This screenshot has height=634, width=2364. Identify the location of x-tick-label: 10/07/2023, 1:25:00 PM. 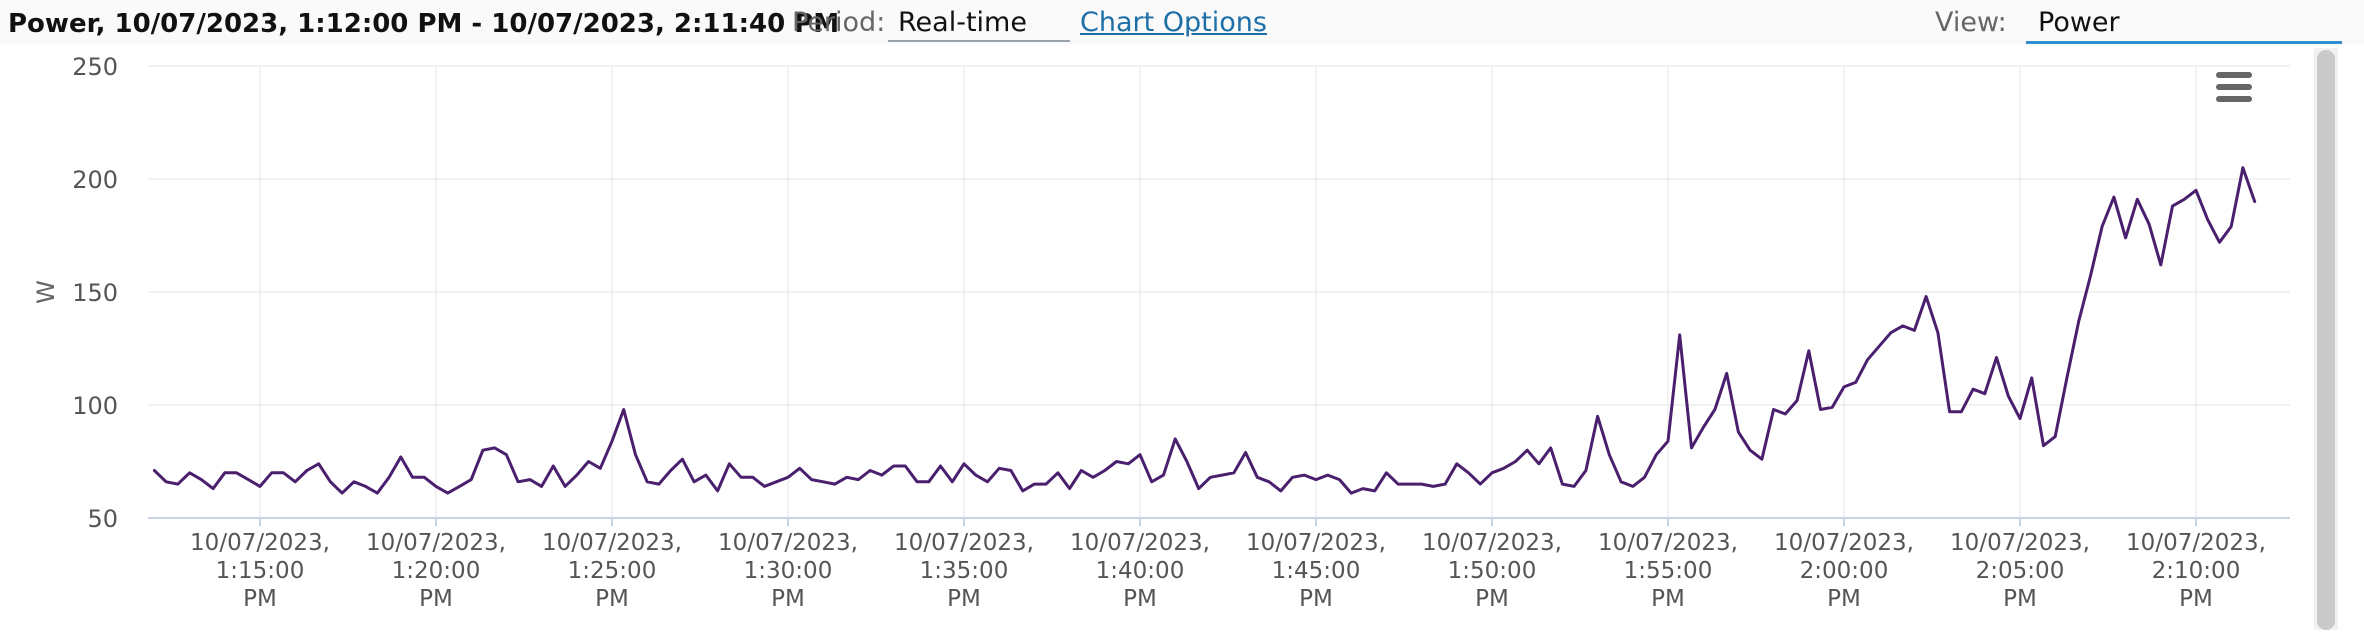
(612, 571).